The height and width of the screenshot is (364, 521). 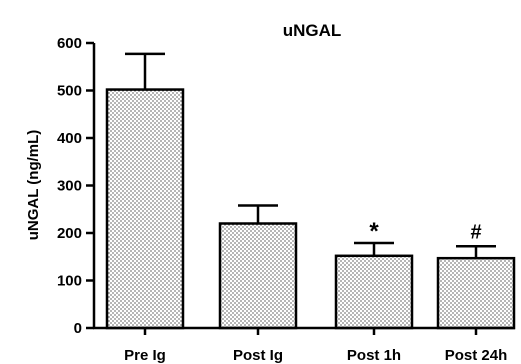 What do you see at coordinates (69, 281) in the screenshot?
I see `y-tick-label: 100` at bounding box center [69, 281].